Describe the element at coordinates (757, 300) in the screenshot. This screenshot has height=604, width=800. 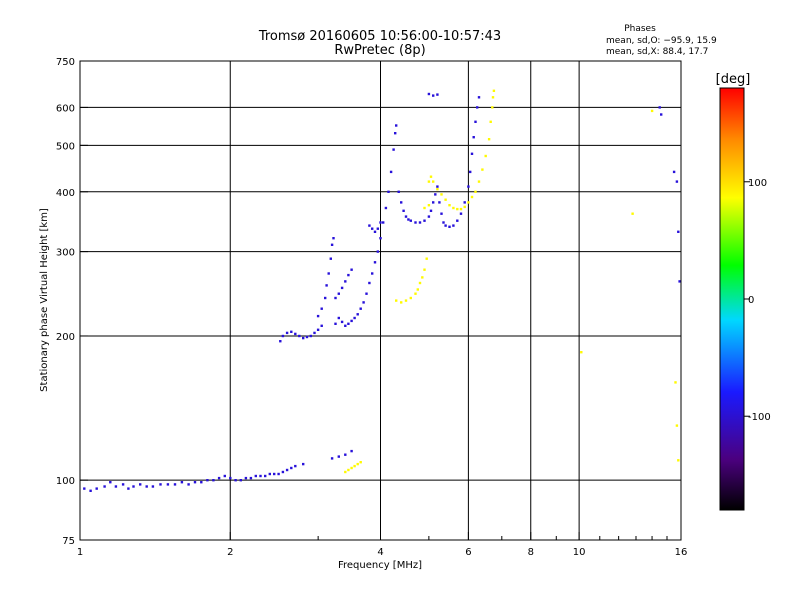
I see `colorbar-ticks: 100 0 -100` at that location.